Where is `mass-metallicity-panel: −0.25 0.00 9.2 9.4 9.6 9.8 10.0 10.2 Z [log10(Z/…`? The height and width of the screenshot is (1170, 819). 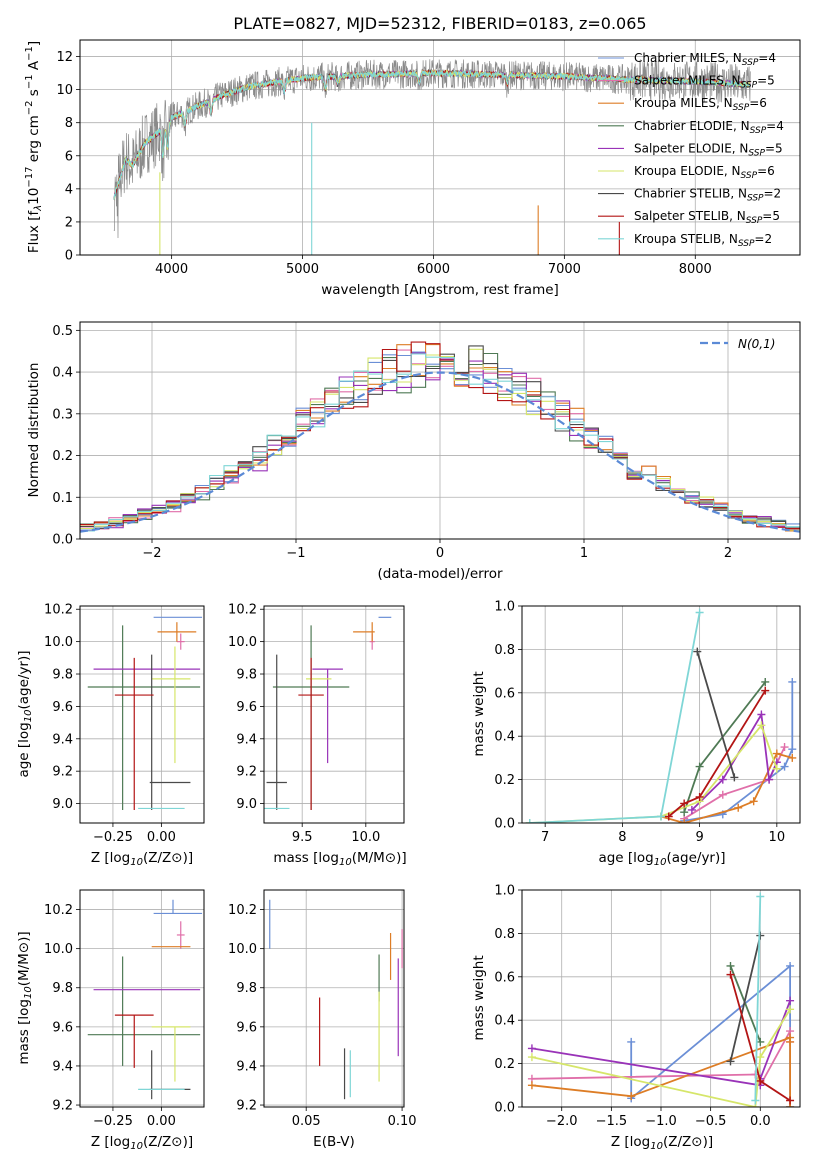 mass-metallicity-panel: −0.25 0.00 9.2 9.4 9.6 9.8 10.0 10.2 Z [log10(Z/… is located at coordinates (110, 1020).